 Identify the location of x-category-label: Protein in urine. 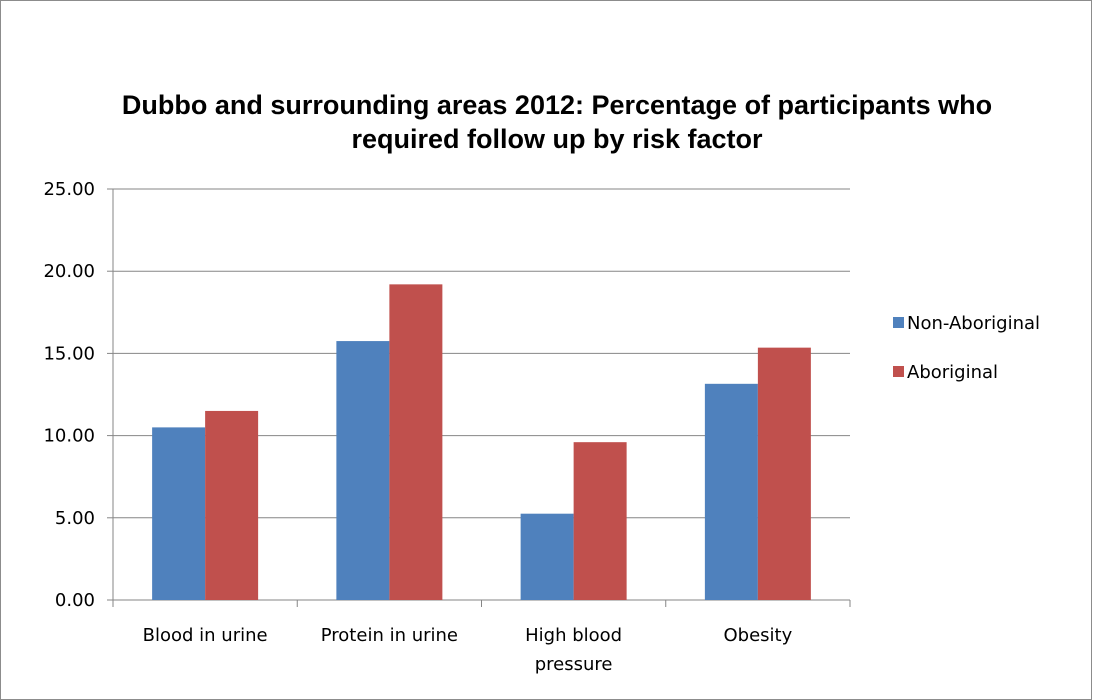
(389, 635).